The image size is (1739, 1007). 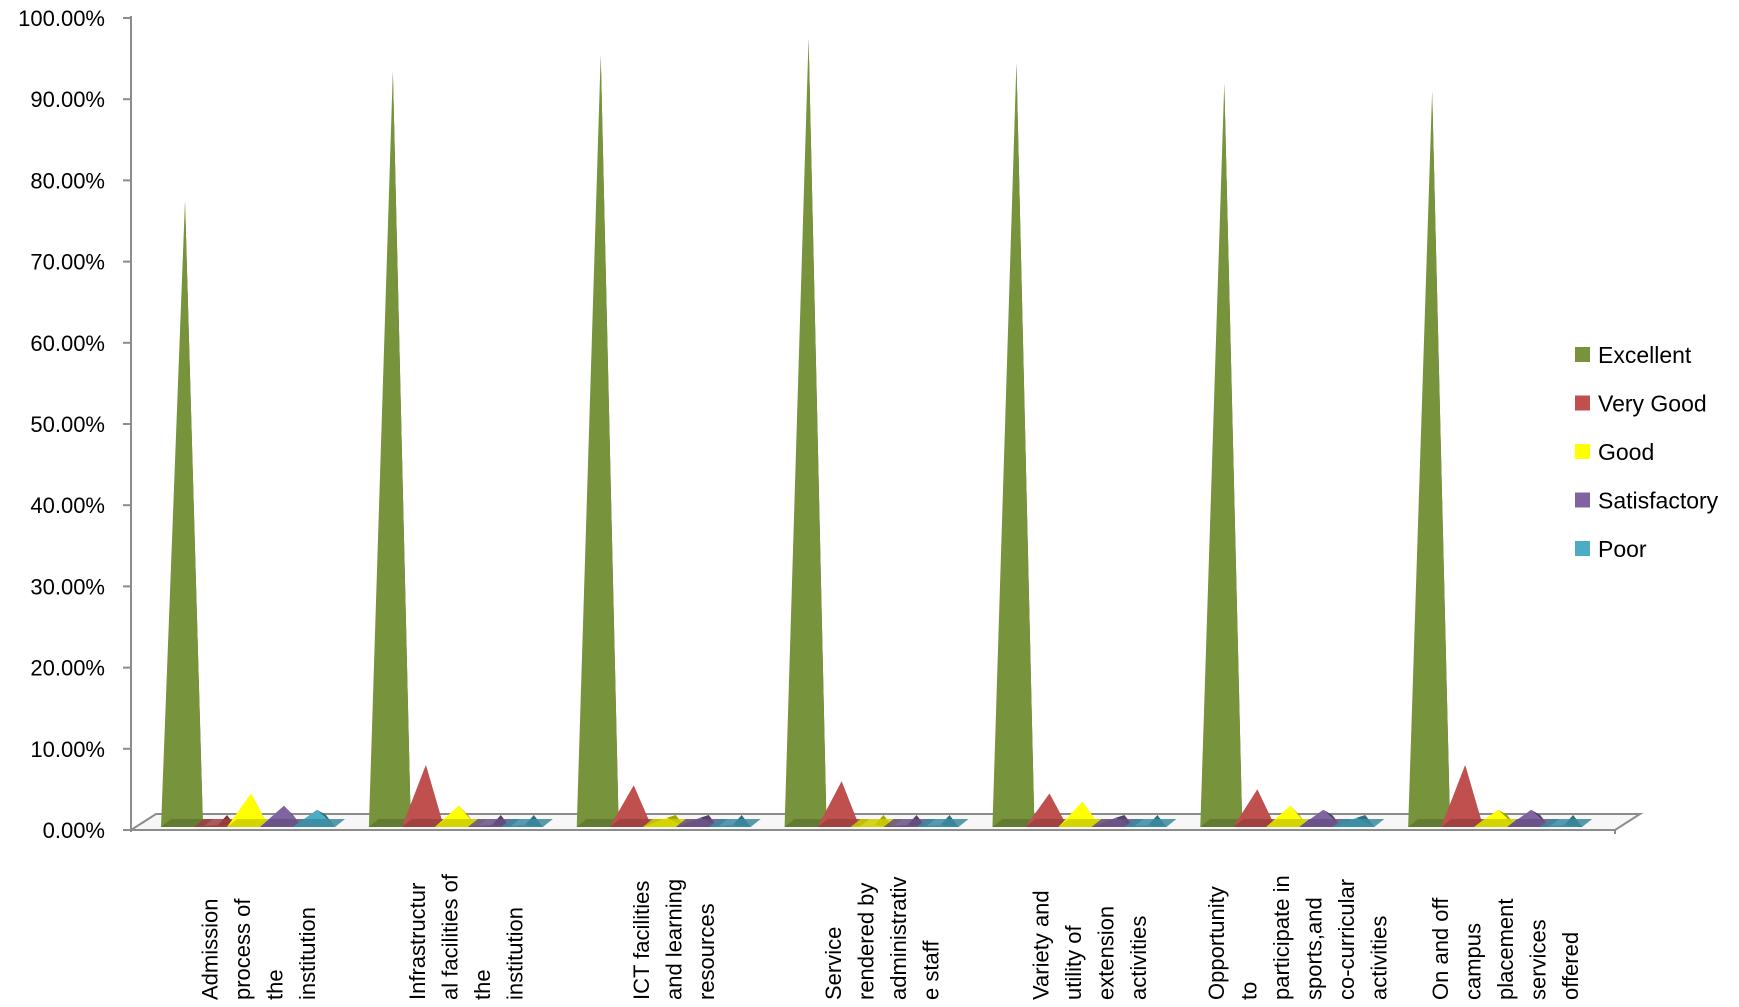 I want to click on y-tick-label: 50.00%, so click(x=67, y=424).